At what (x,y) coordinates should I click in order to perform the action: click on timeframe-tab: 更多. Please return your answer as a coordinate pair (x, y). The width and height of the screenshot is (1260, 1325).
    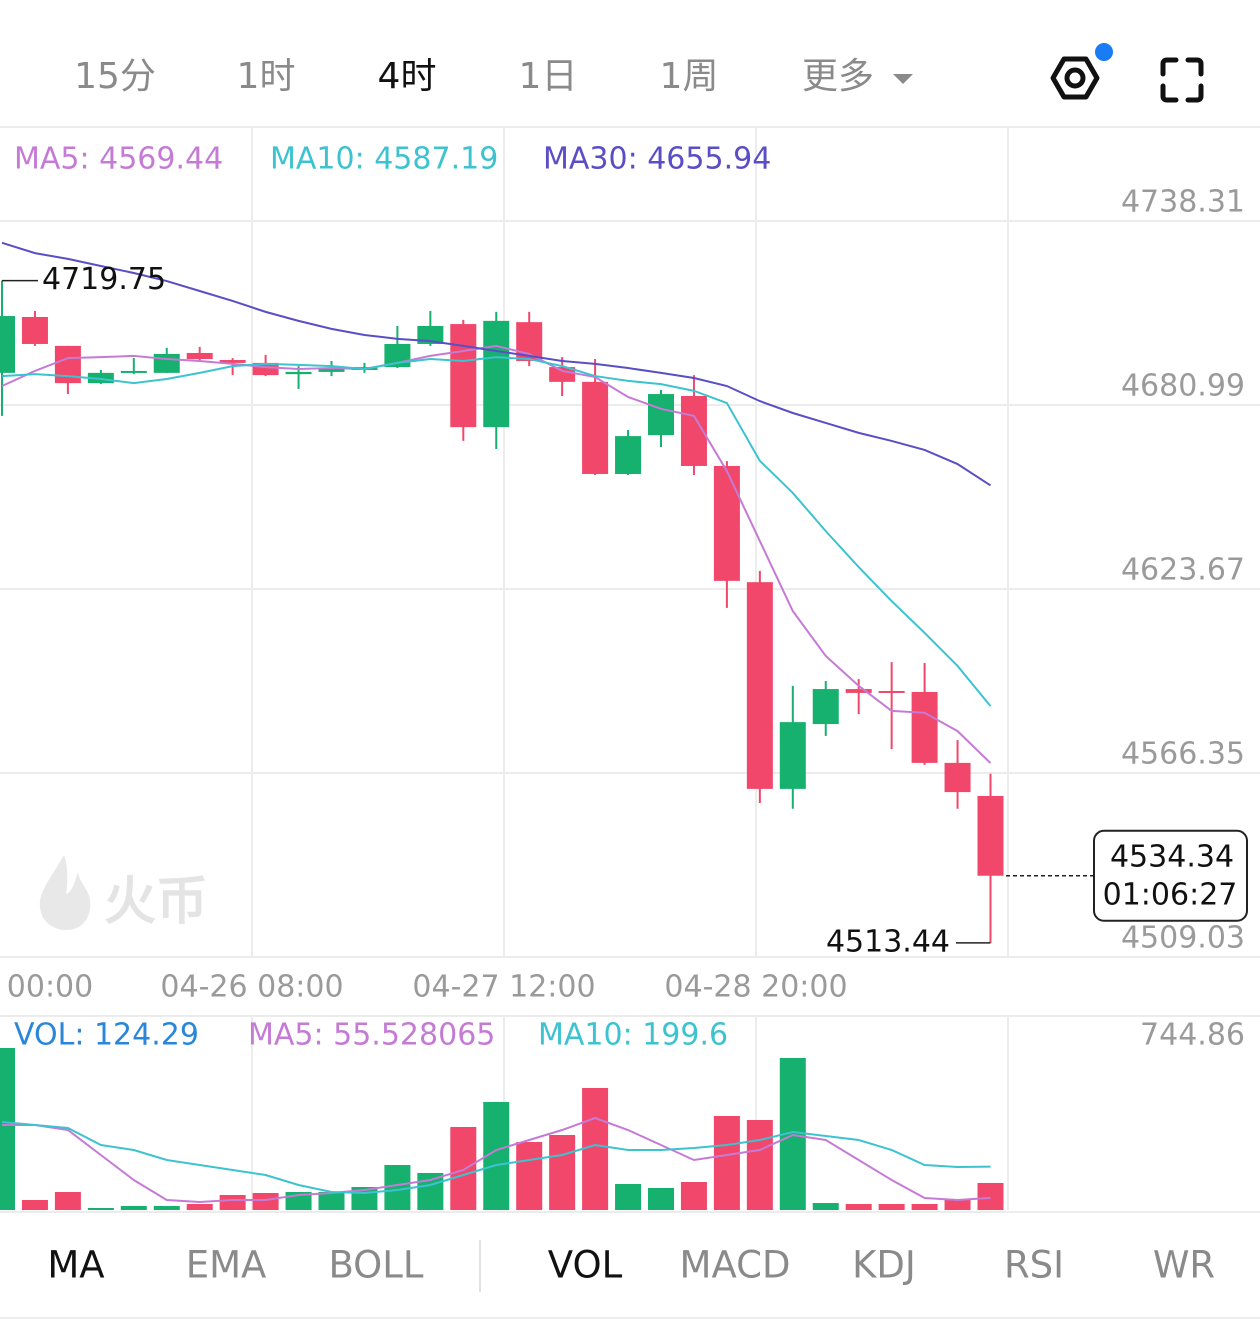
    Looking at the image, I should click on (838, 76).